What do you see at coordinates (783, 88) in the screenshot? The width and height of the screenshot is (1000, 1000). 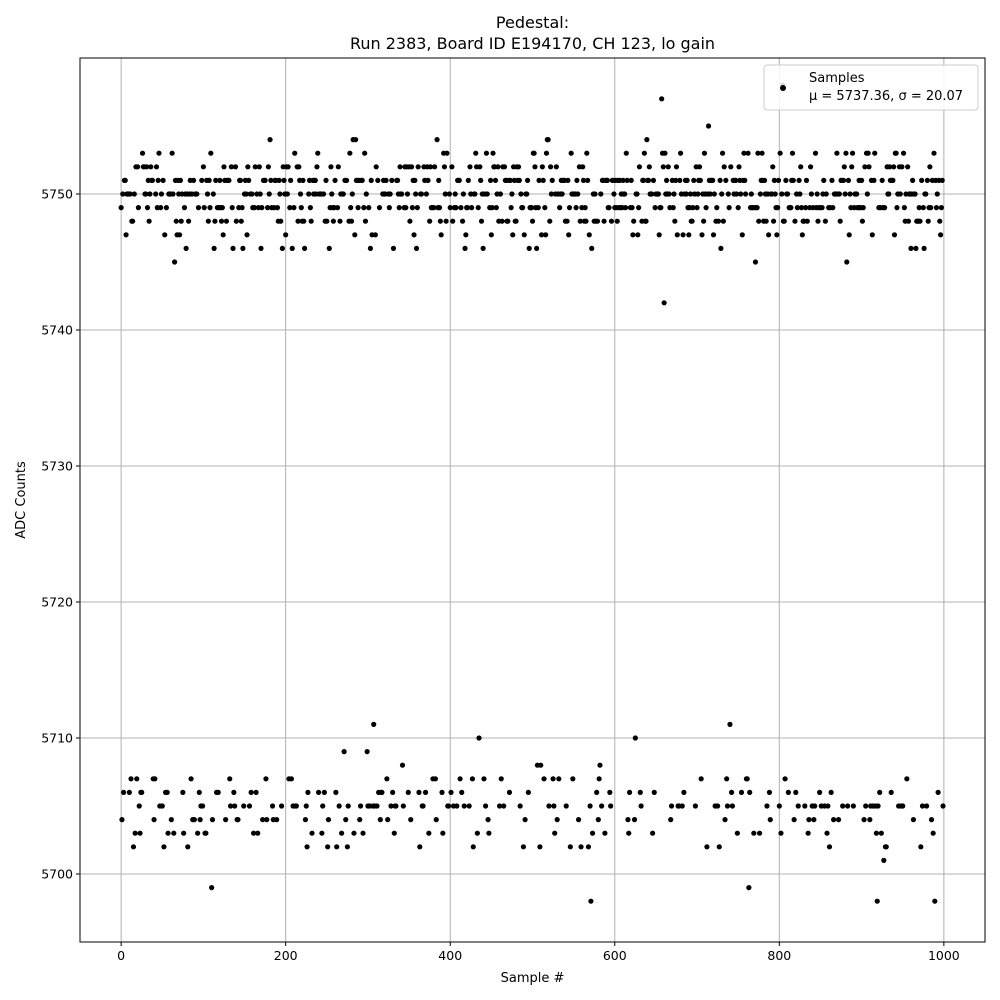 I see `legend-marker` at bounding box center [783, 88].